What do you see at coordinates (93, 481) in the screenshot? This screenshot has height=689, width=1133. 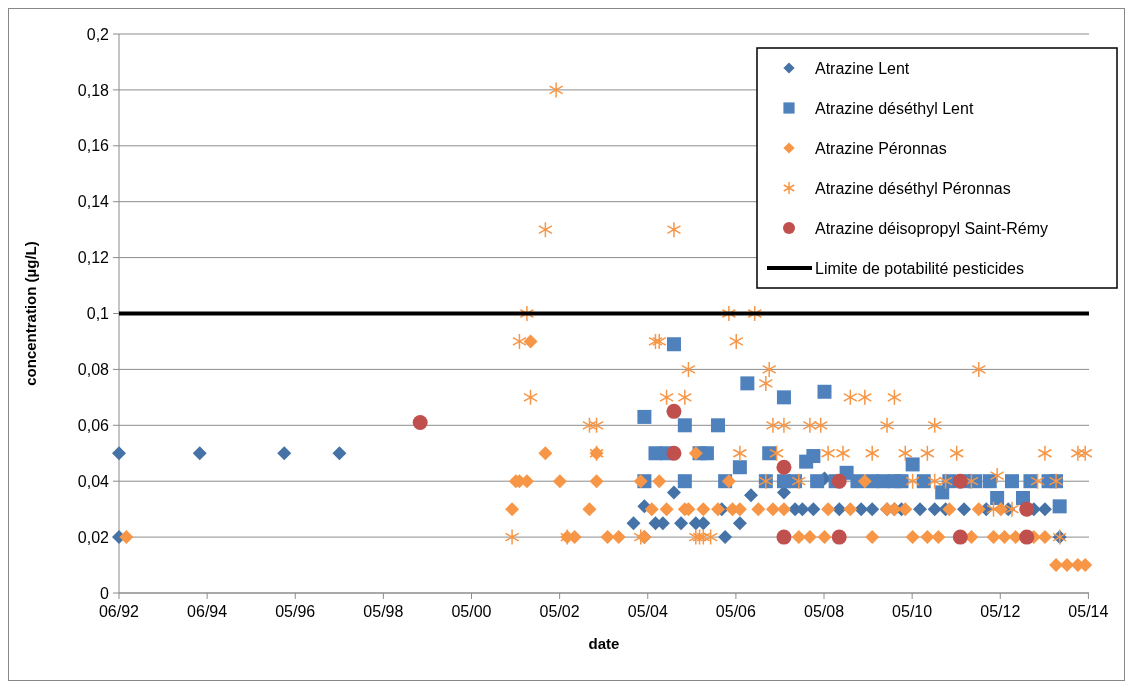 I see `y-tick-label: 0,04` at bounding box center [93, 481].